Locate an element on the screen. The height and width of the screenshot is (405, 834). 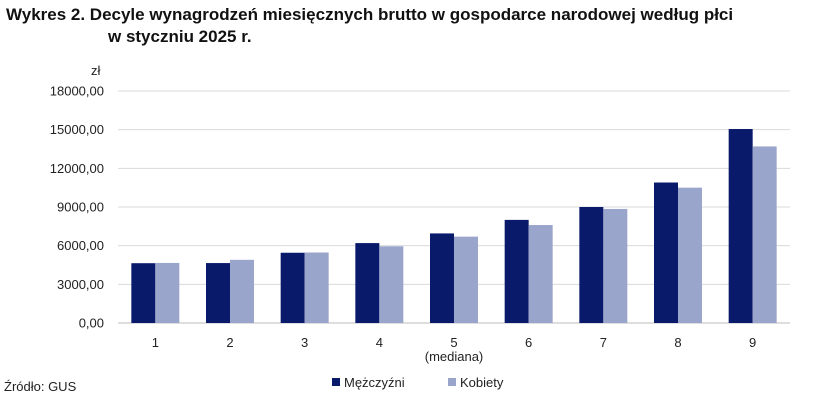
x-tick-label: 2 is located at coordinates (229, 342).